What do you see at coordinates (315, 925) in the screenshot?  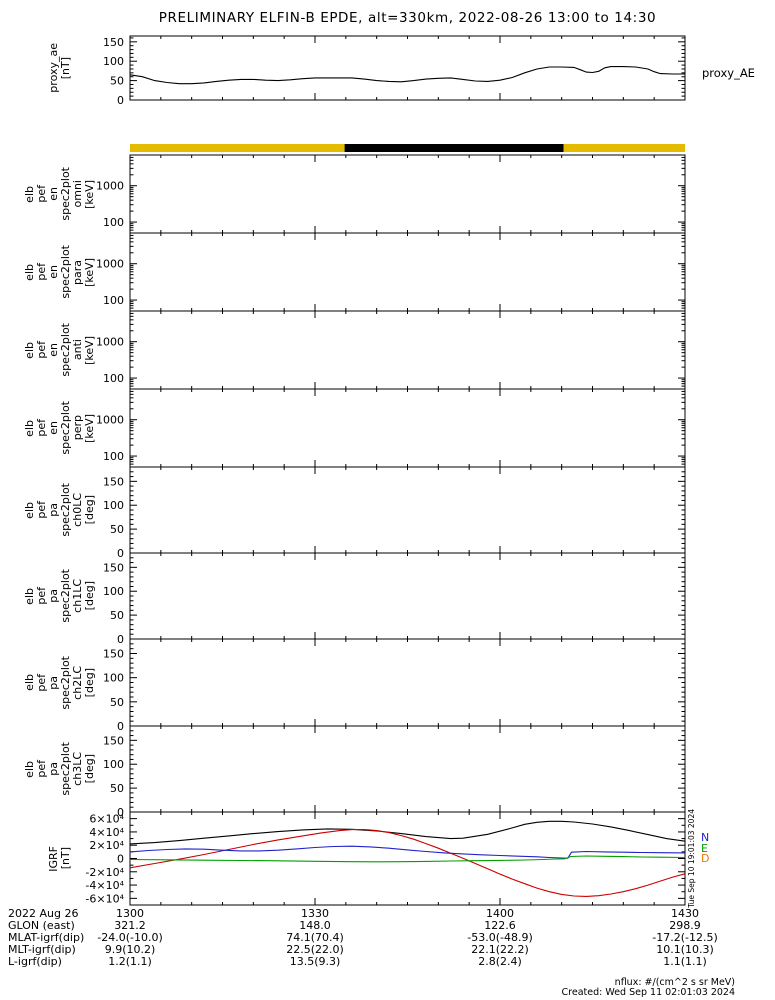 I see `ephemeris-value: 148.0` at bounding box center [315, 925].